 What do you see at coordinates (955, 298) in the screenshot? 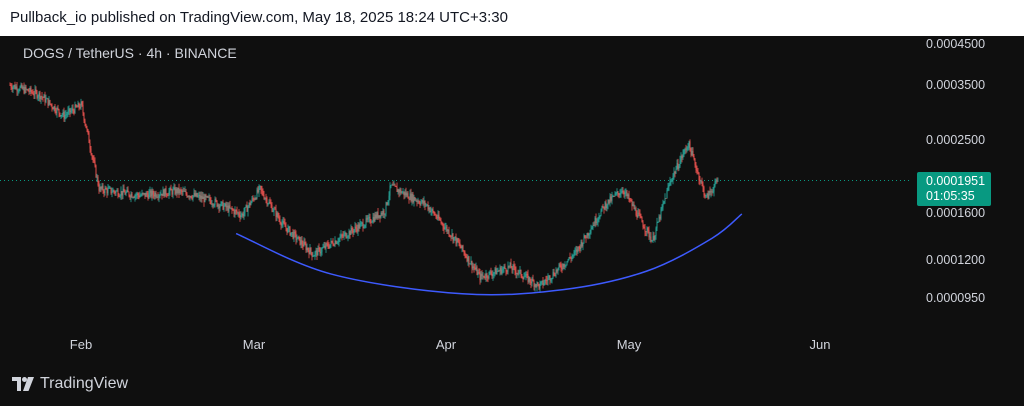
I see `price-tick-label: 0.0000950` at bounding box center [955, 298].